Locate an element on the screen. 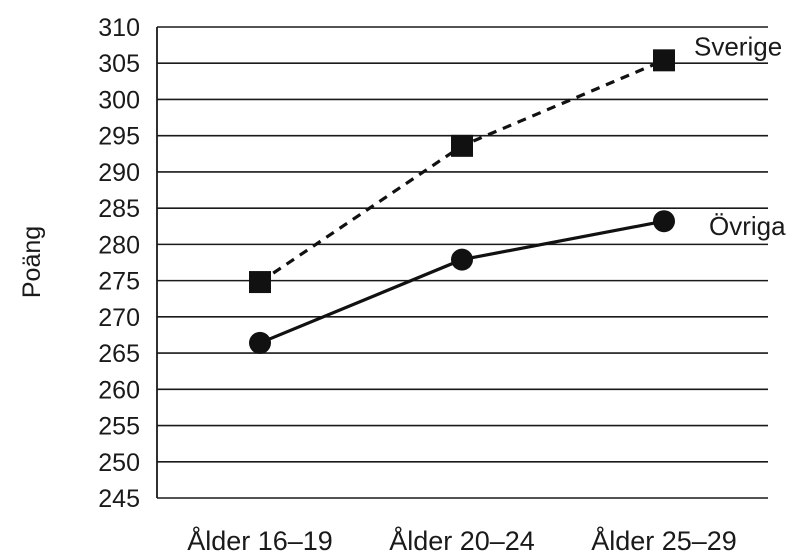 Image resolution: width=809 pixels, height=558 pixels. y-tick-label: 245 is located at coordinates (119, 499).